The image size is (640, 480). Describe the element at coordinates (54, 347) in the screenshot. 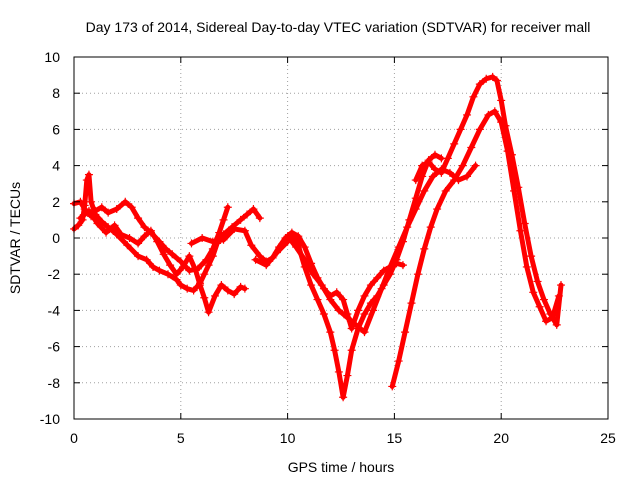

I see `y-tick-label: -6` at that location.